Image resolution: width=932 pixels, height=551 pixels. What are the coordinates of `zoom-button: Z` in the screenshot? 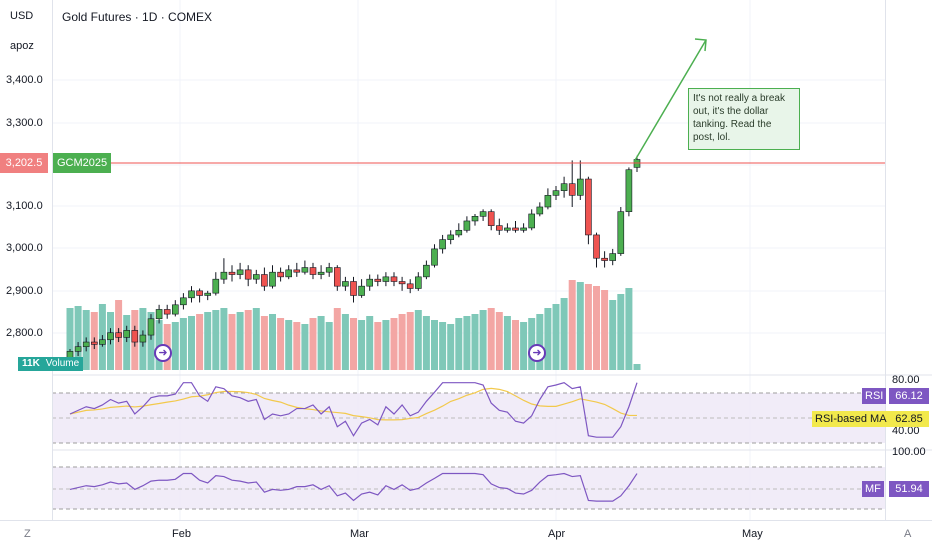 It's located at (27, 534).